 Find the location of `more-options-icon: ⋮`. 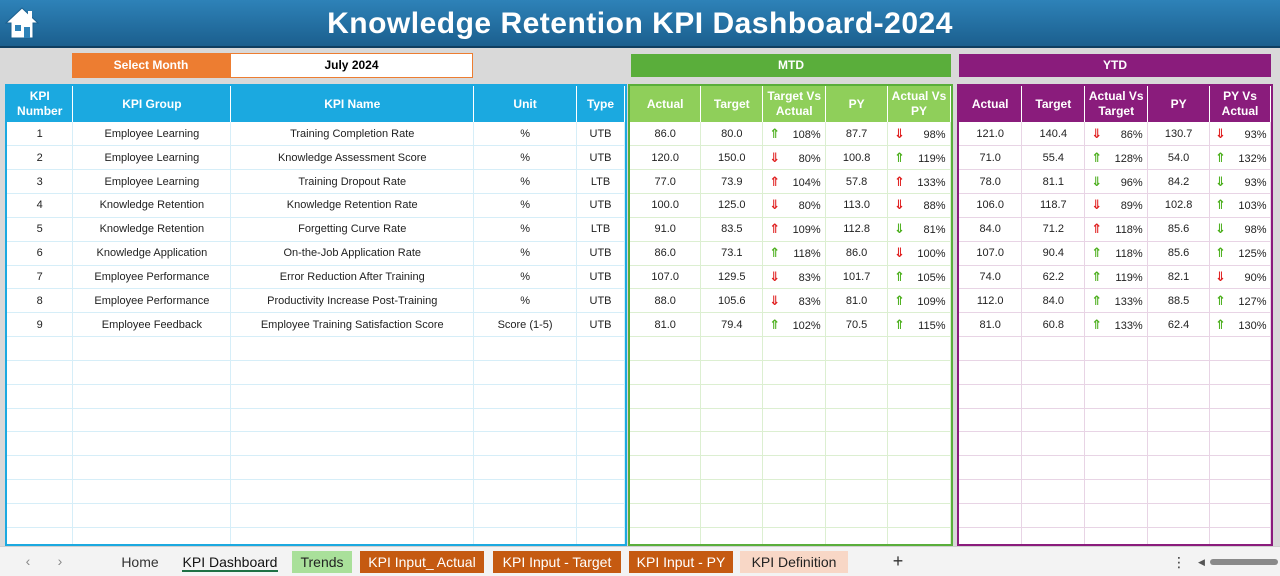

more-options-icon: ⋮ is located at coordinates (1179, 562).